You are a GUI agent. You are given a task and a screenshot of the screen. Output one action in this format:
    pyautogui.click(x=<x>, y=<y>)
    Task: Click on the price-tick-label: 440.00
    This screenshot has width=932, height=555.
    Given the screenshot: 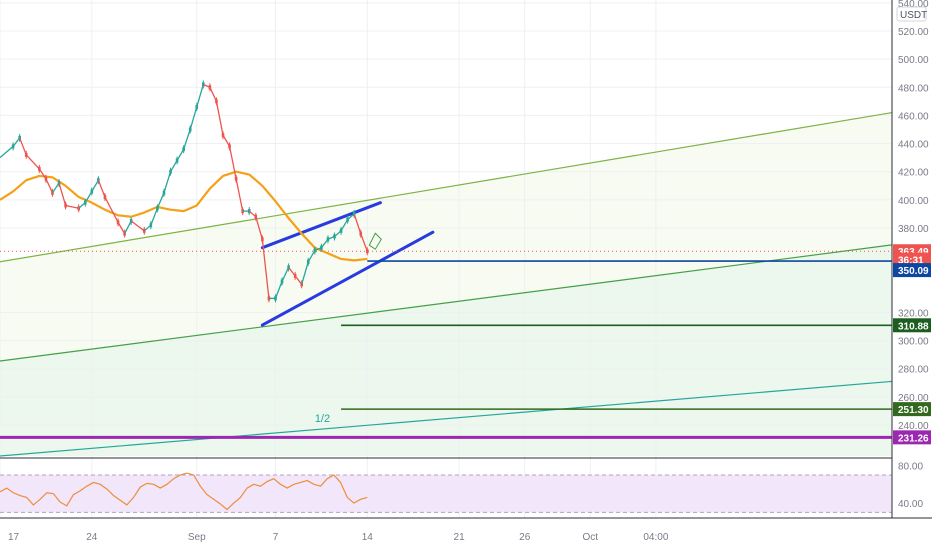 What is the action you would take?
    pyautogui.click(x=913, y=145)
    